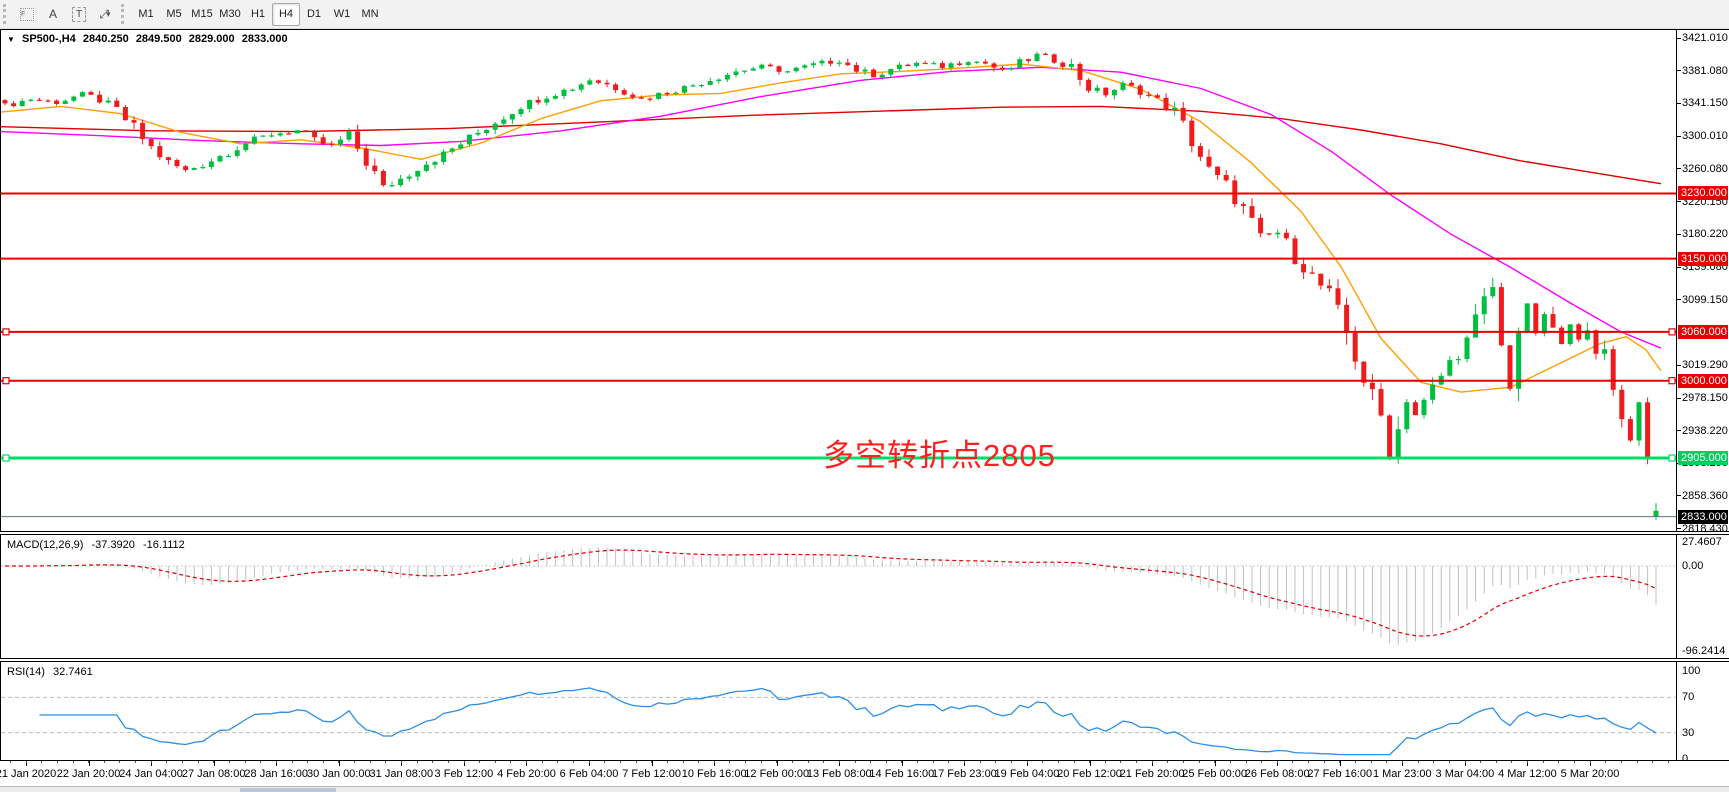 The width and height of the screenshot is (1729, 792). I want to click on timeframe-button-h1: H1, so click(258, 13).